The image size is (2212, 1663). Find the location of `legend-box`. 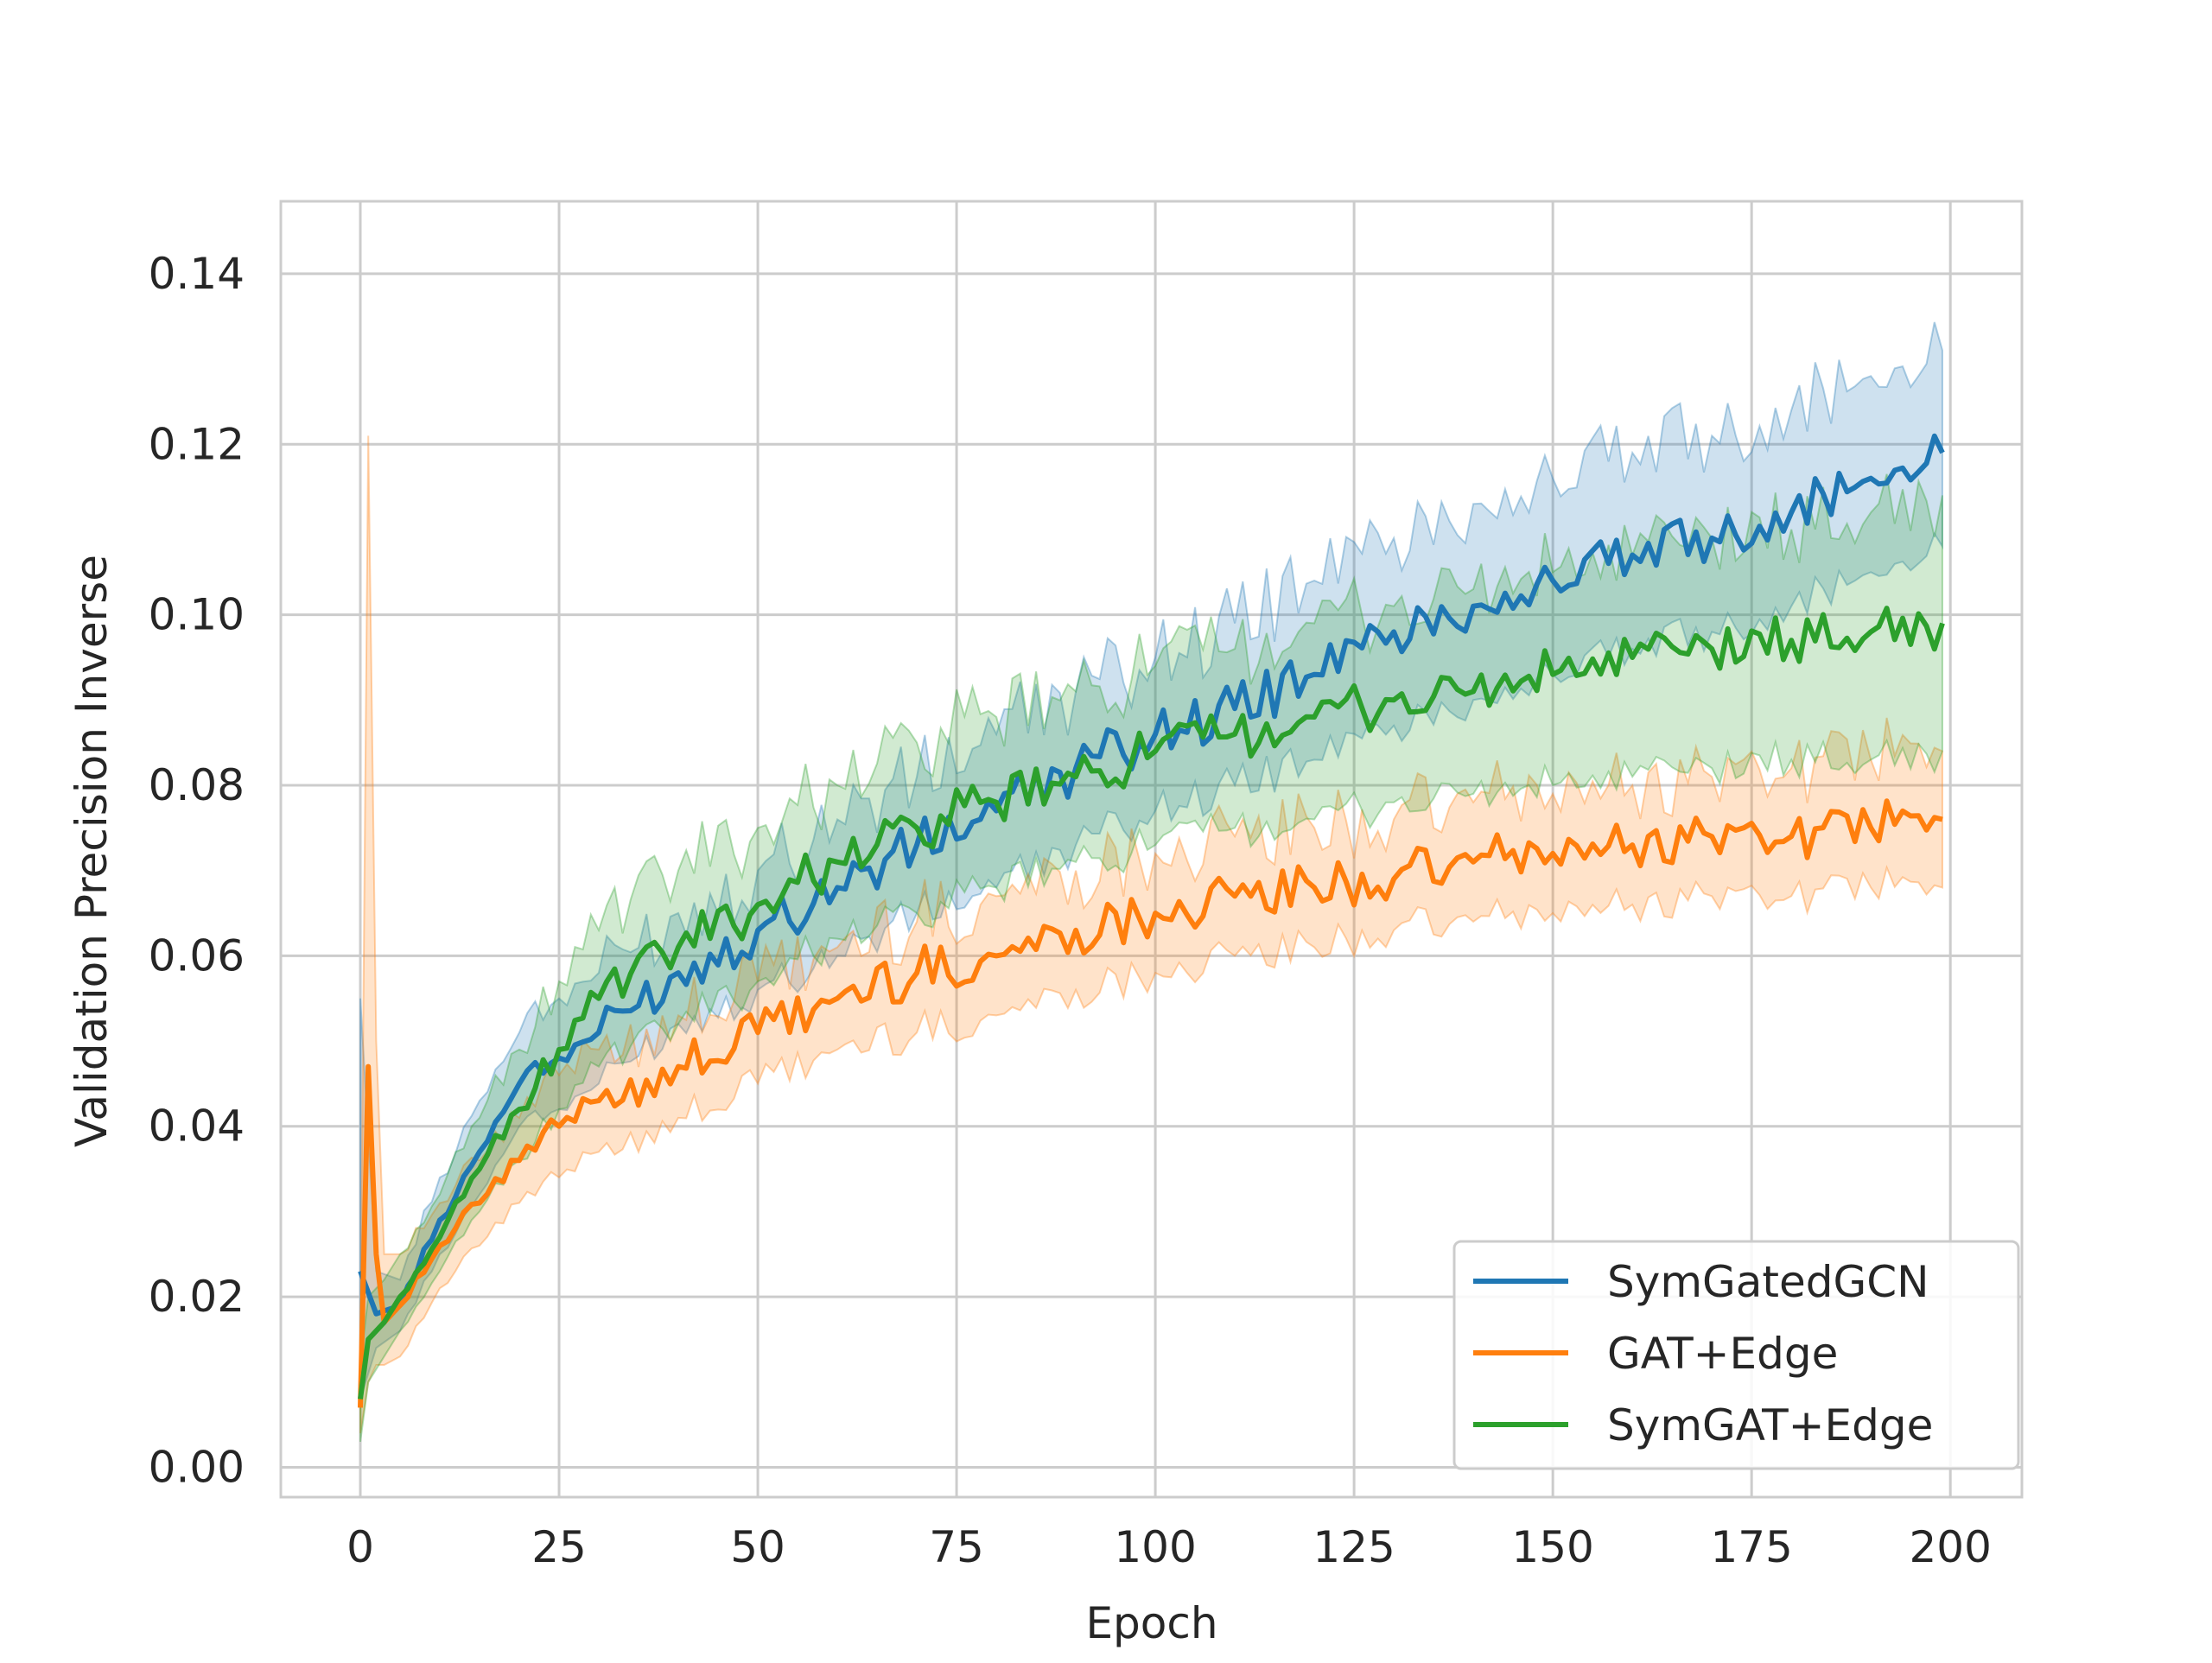

legend-box is located at coordinates (1736, 1355).